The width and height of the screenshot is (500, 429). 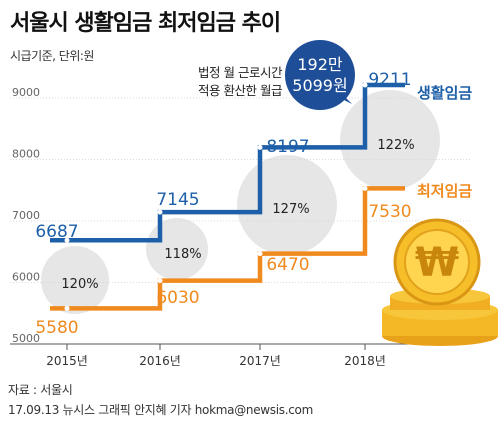 I want to click on value-label: 7530, so click(x=389, y=212).